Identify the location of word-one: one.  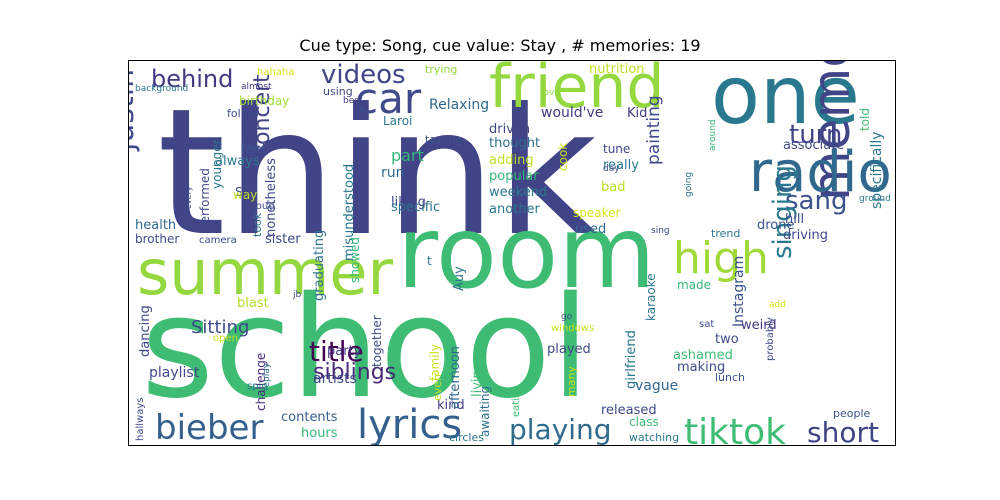
(785, 101).